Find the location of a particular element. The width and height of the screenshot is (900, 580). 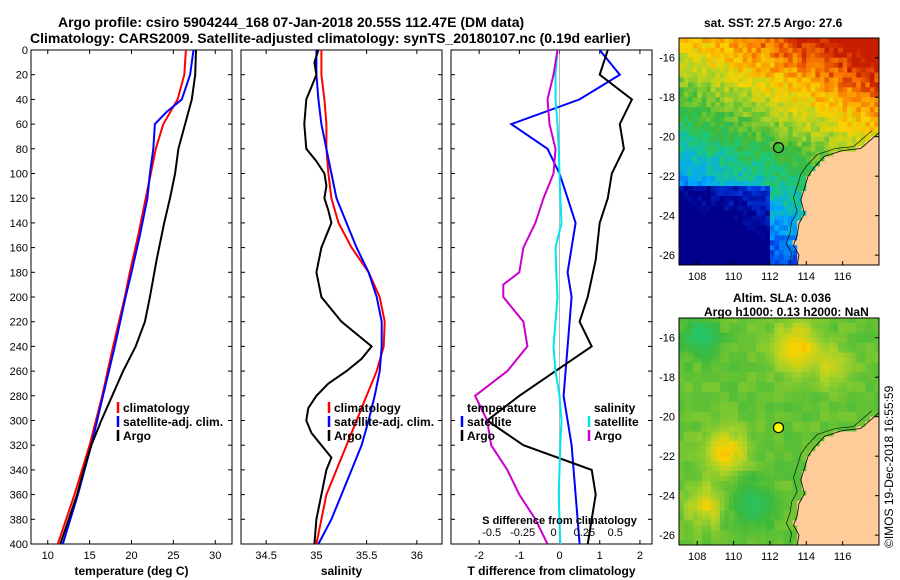

y-tick-label: 180 is located at coordinates (19, 273).